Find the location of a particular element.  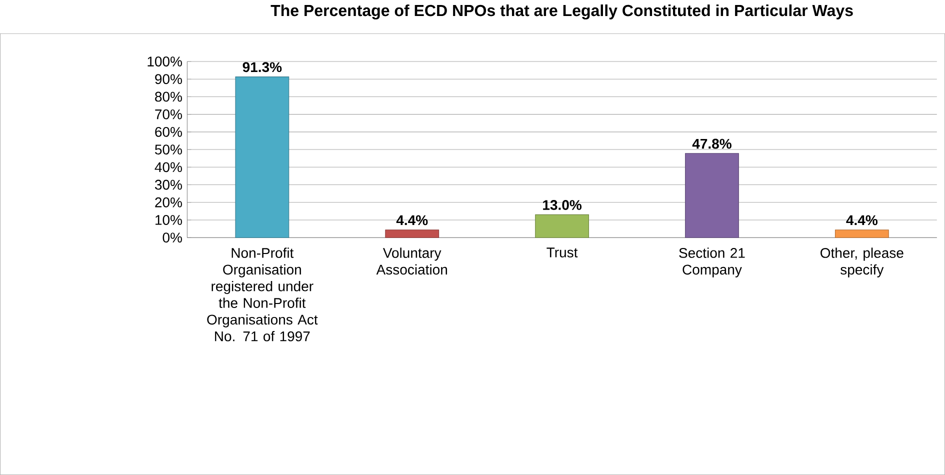

y-tick-label: 50% is located at coordinates (168, 149).